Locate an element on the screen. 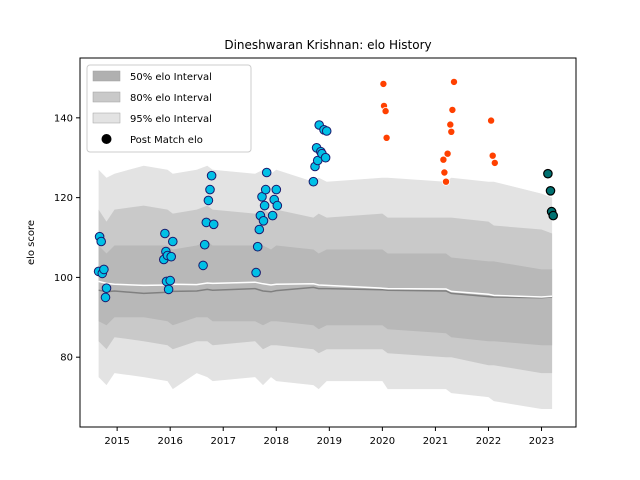 This screenshot has width=640, height=480. legend-marker is located at coordinates (106, 139).